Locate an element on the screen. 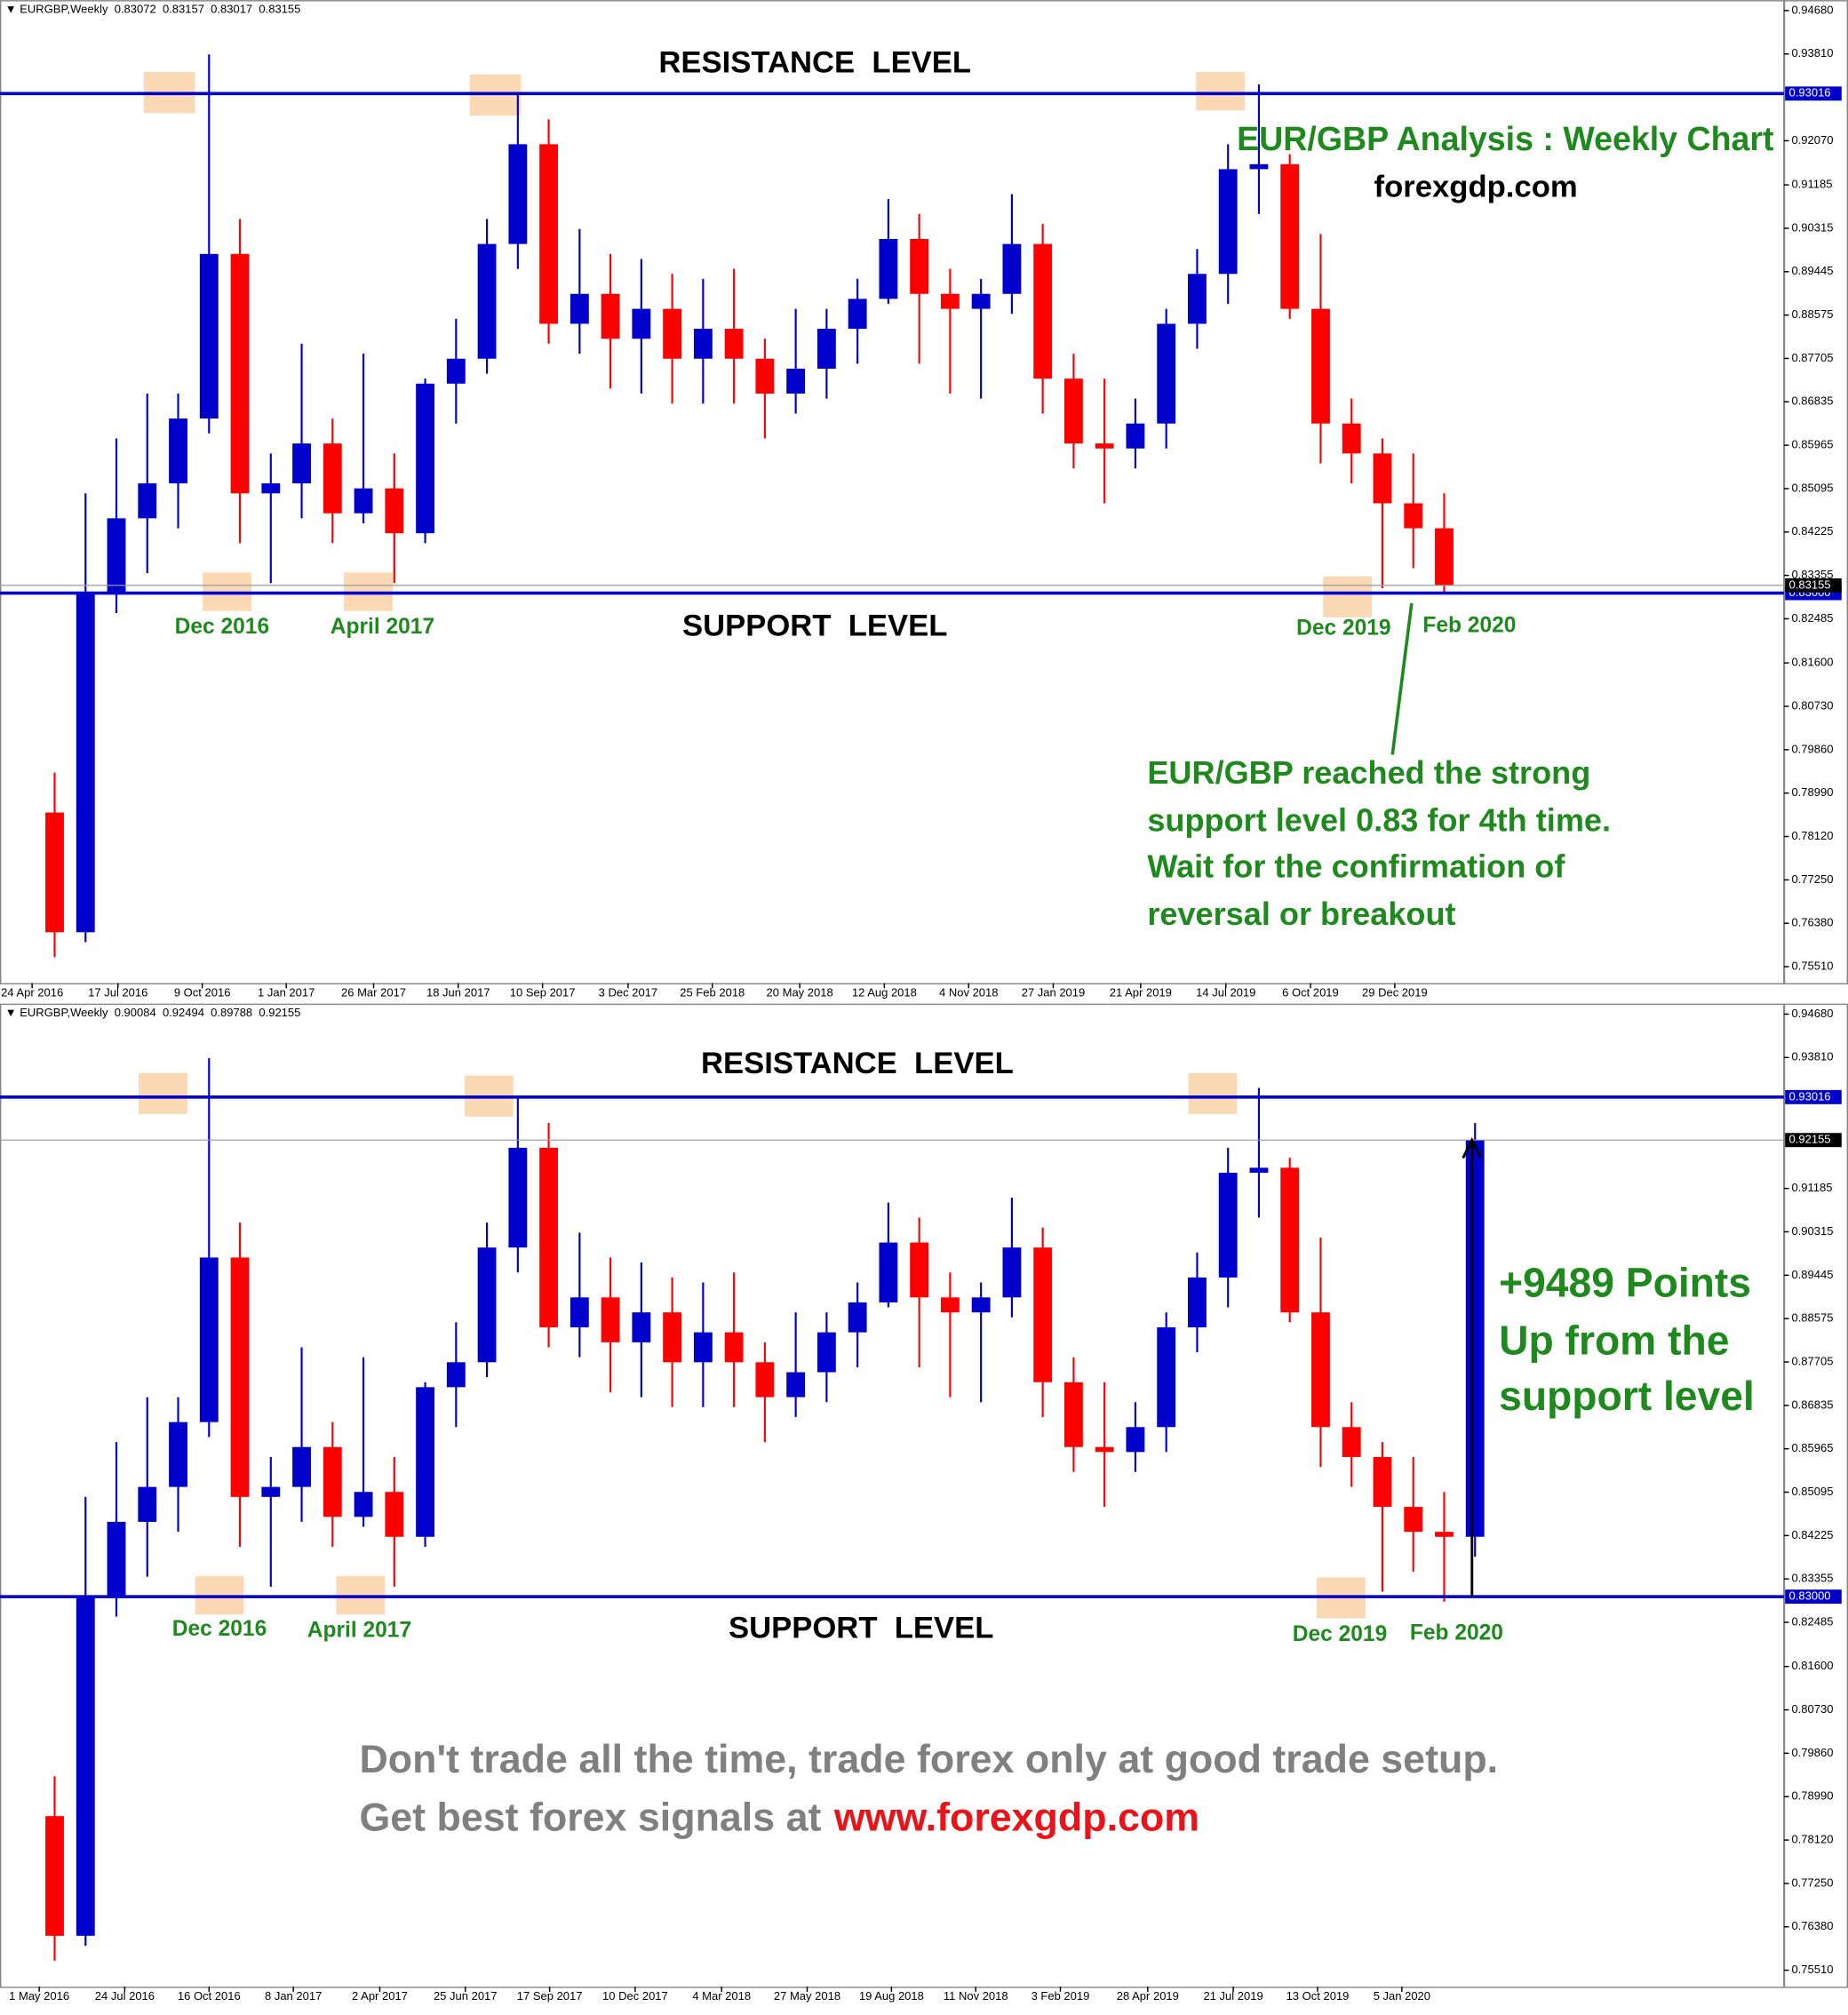 This screenshot has width=1848, height=2015. y-tick-label: 0.75510 is located at coordinates (1812, 1969).